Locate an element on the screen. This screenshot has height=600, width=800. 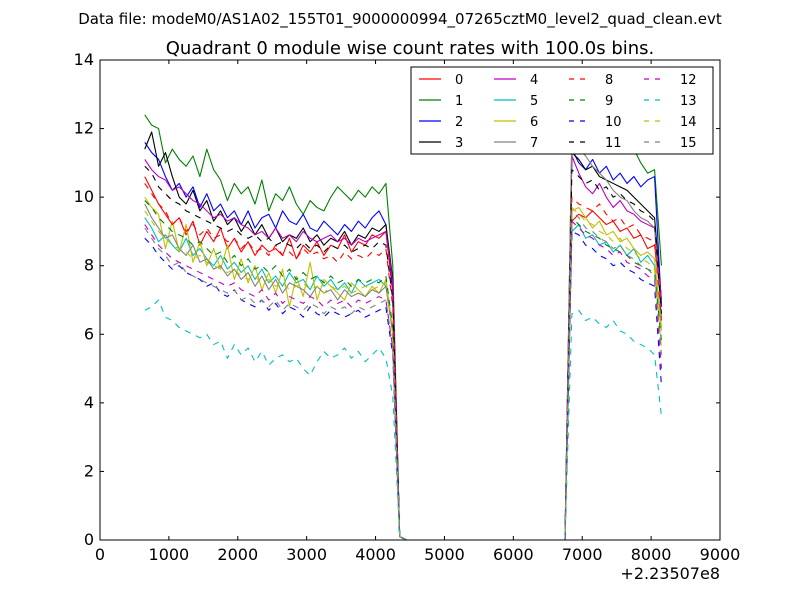
x-tick-label: 7000 is located at coordinates (582, 554).